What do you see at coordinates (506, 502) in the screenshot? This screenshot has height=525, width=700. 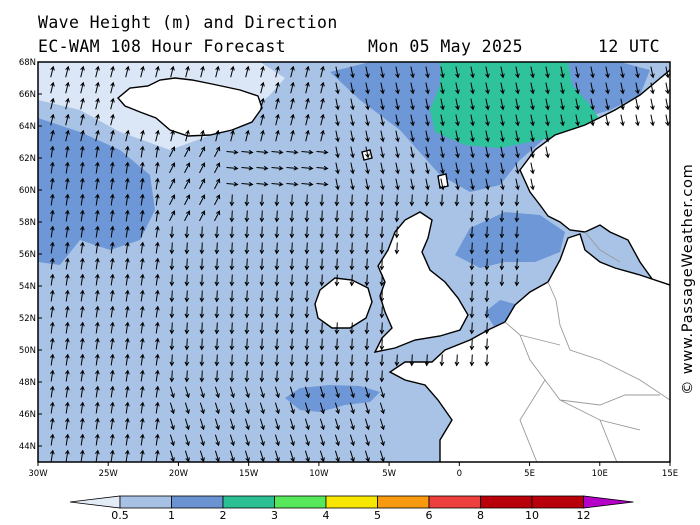 I see `colorbar-segment` at bounding box center [506, 502].